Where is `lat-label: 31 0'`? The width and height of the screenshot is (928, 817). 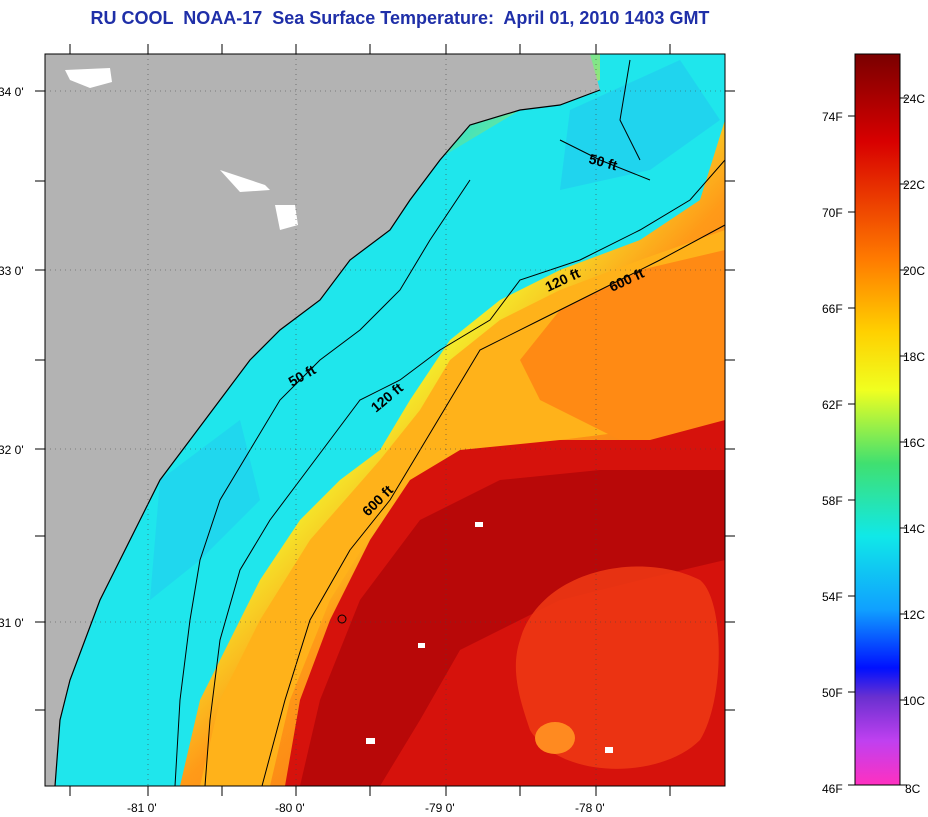
lat-label: 31 0' is located at coordinates (12, 623).